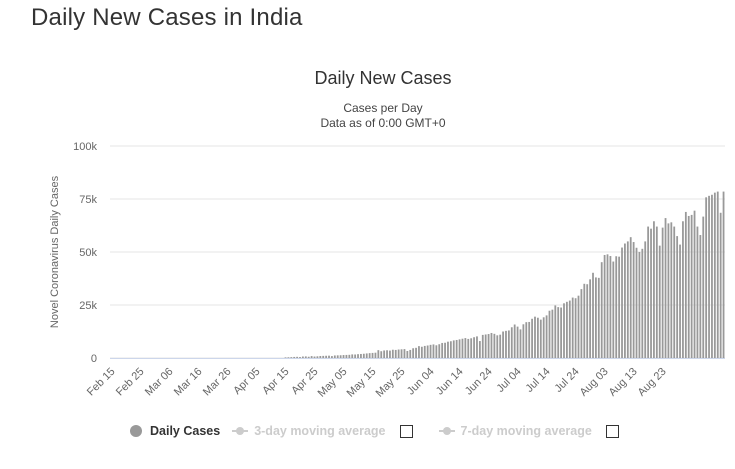  I want to click on legend-item-3-day-average: 3-day moving average, so click(329, 431).